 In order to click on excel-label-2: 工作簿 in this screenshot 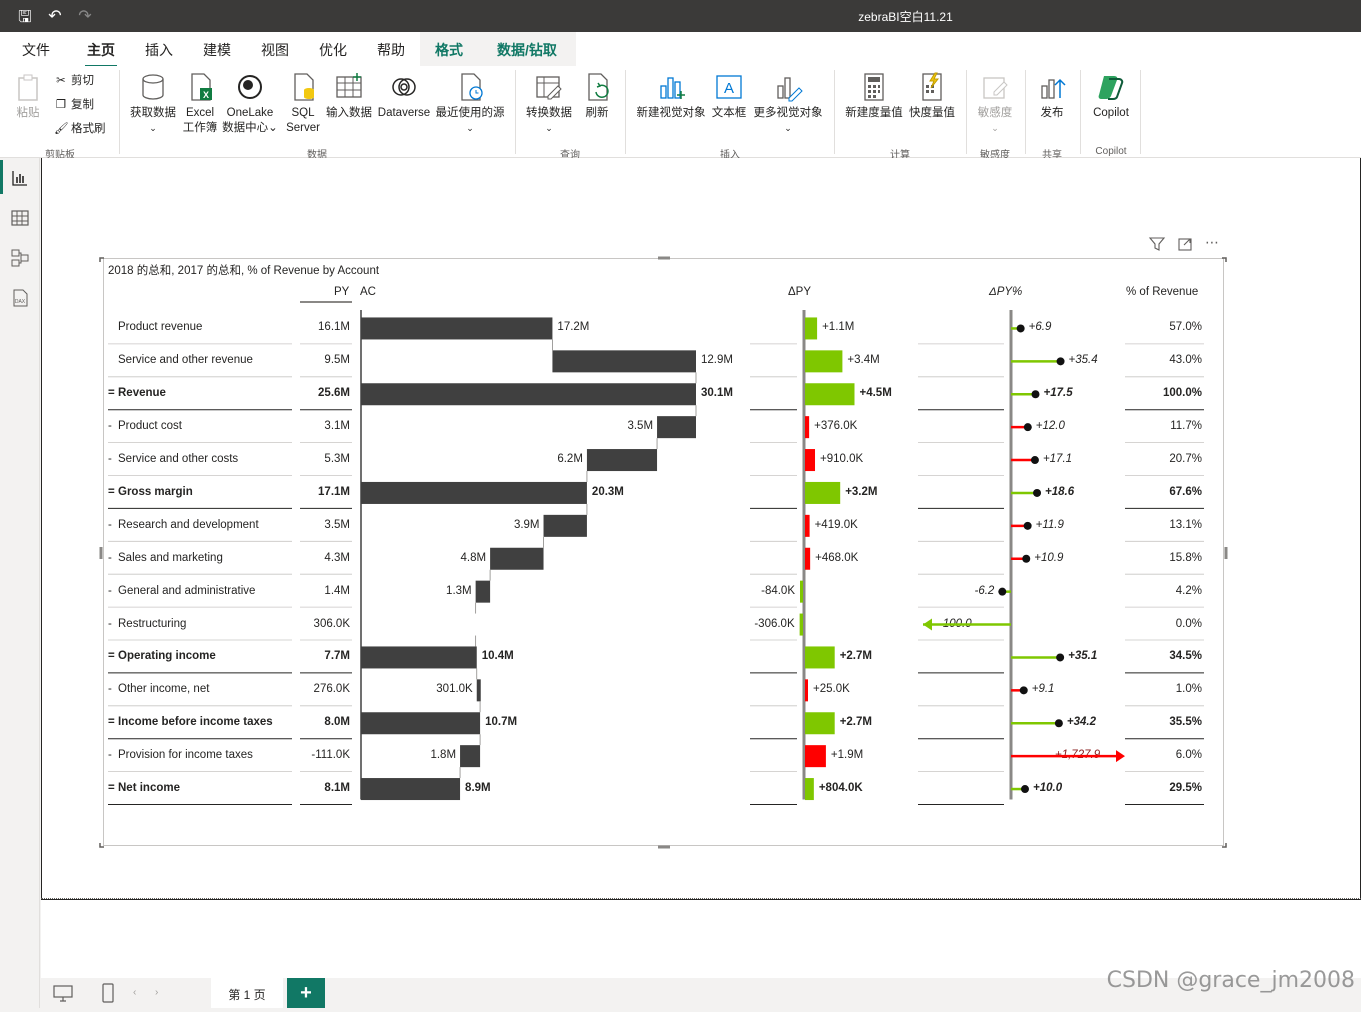, I will do `click(200, 128)`.